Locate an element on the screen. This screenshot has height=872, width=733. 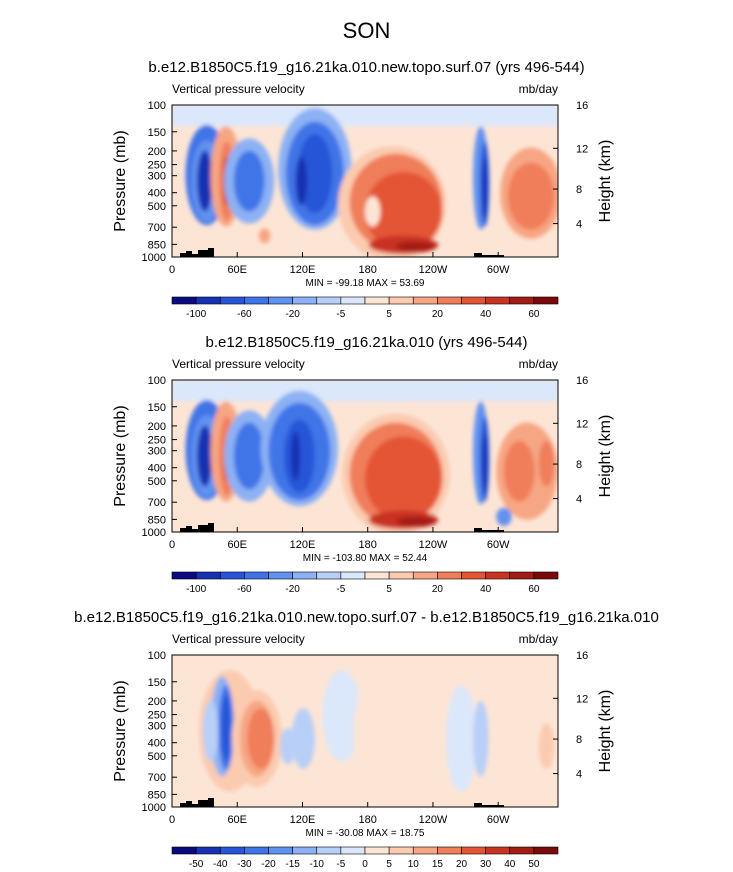
colorbar-label: -100 is located at coordinates (196, 589).